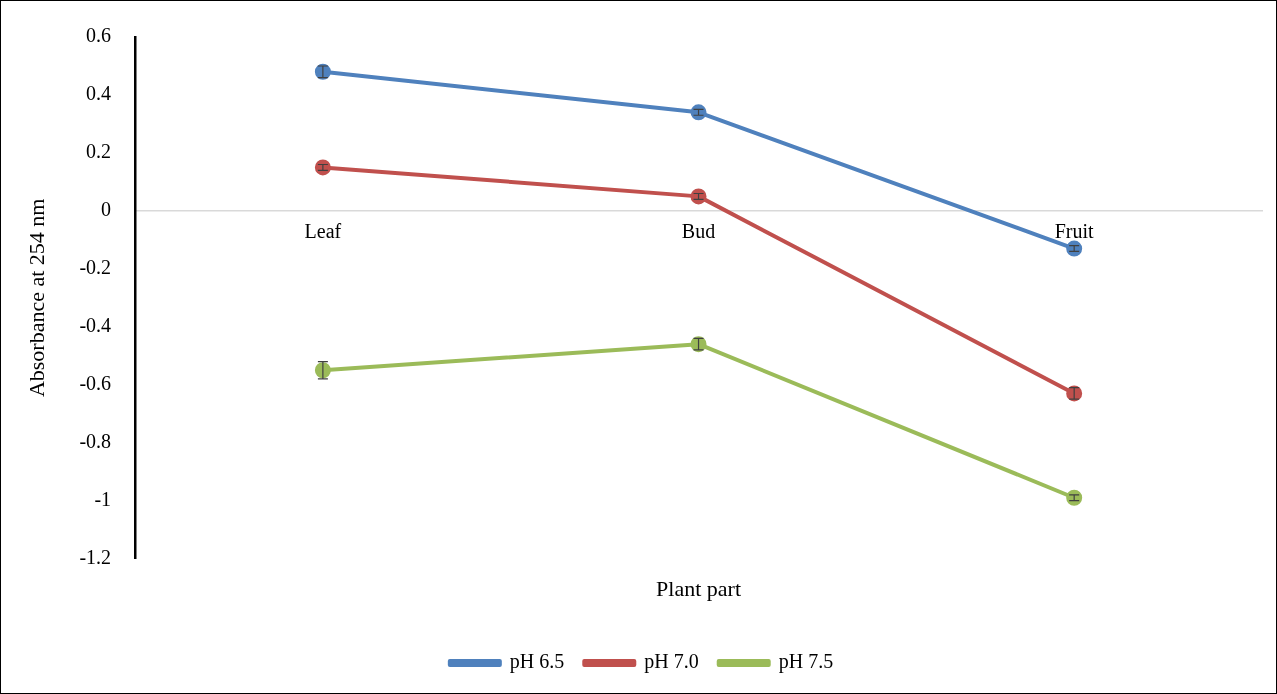 The width and height of the screenshot is (1277, 694). I want to click on y-tick-label: 0.4, so click(99, 93).